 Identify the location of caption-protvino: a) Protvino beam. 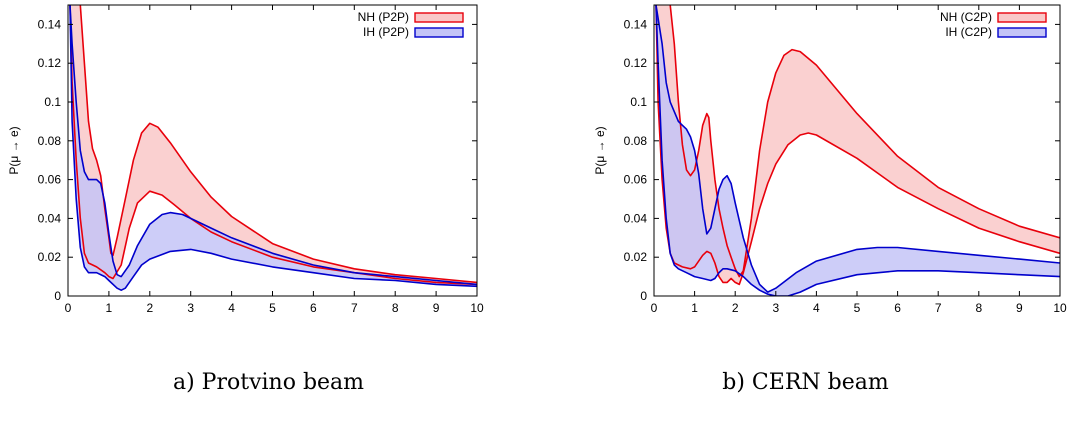
(268, 382).